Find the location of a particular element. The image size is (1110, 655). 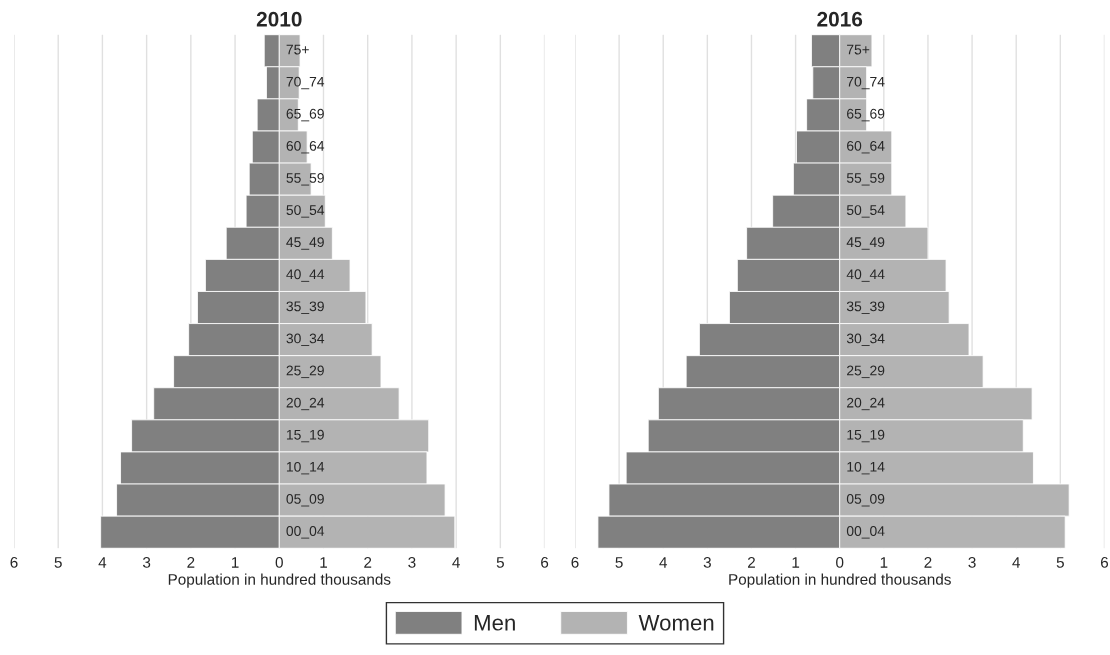

legend-label: Men is located at coordinates (494, 623).